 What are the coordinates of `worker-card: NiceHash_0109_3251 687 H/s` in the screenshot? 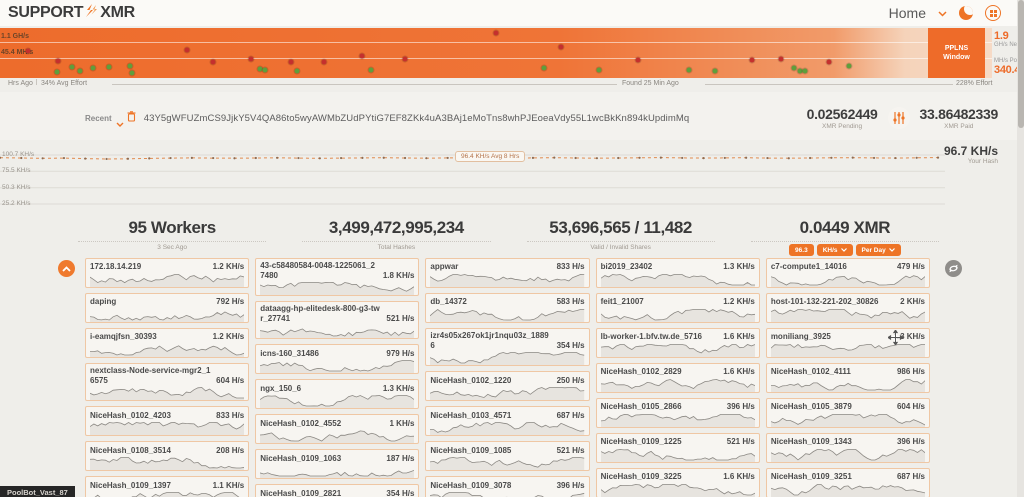 It's located at (848, 482).